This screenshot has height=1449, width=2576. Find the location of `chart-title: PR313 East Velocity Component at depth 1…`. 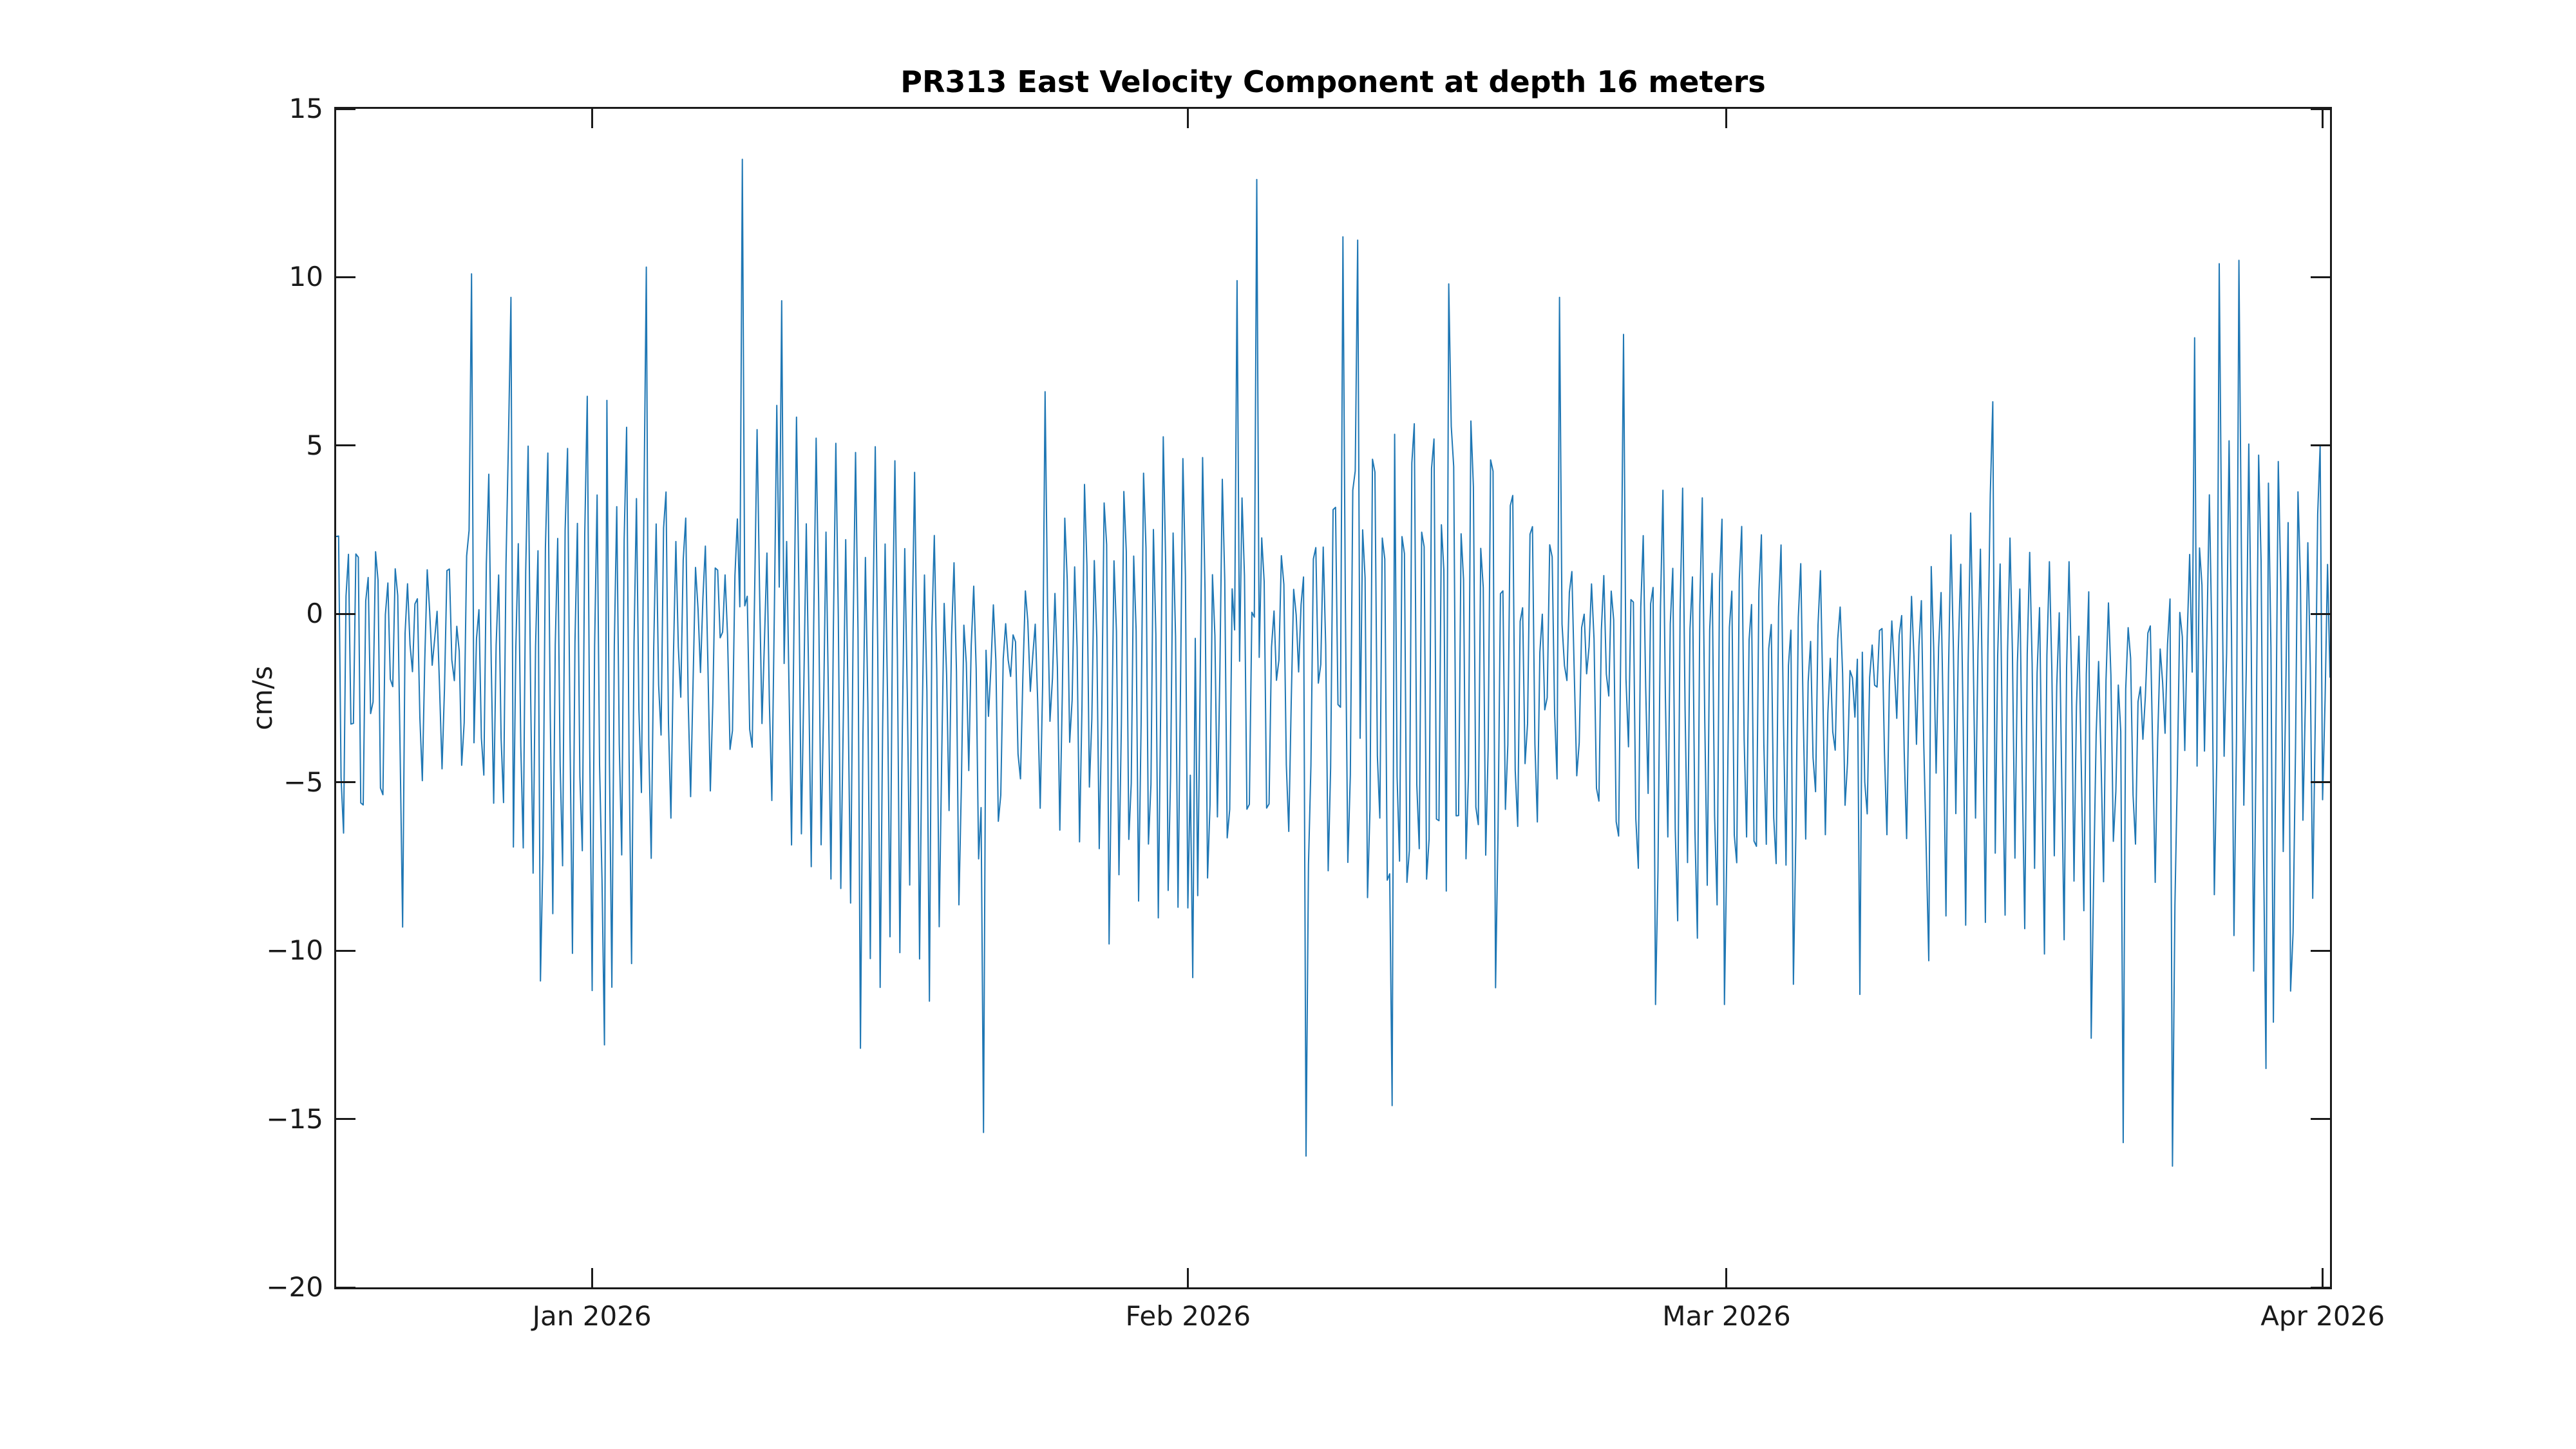

chart-title: PR313 East Velocity Component at depth 1… is located at coordinates (1333, 81).